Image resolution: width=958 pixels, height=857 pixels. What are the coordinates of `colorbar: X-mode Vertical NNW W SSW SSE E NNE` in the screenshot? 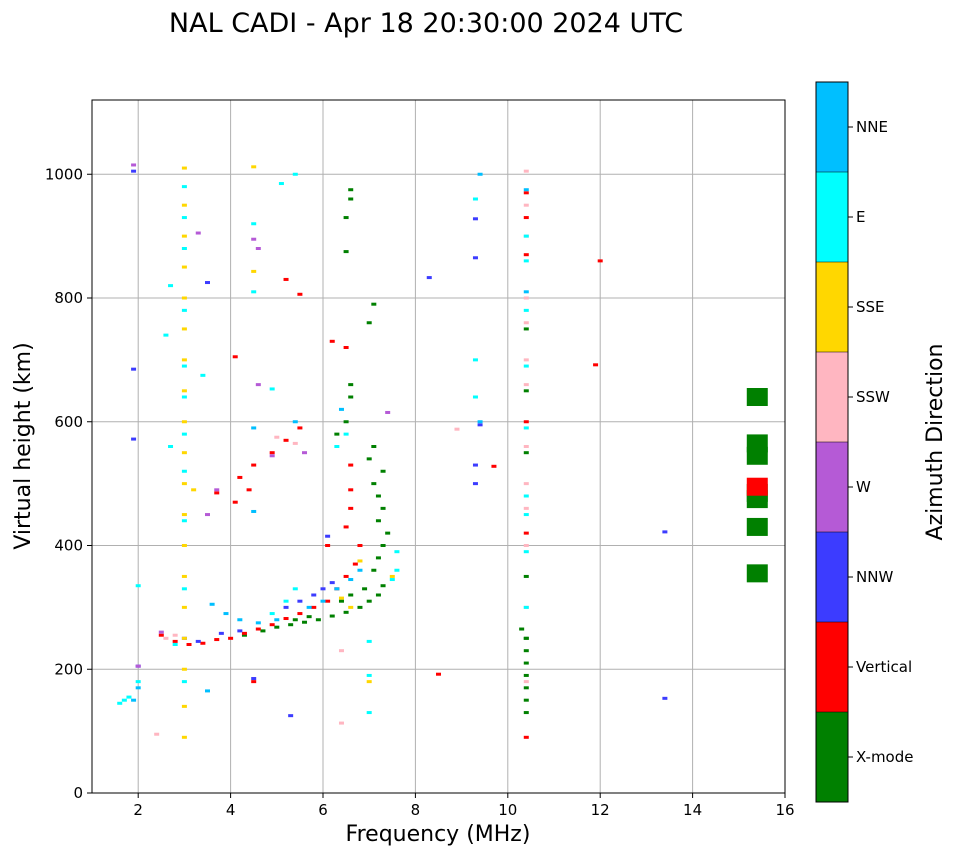 It's located at (864, 442).